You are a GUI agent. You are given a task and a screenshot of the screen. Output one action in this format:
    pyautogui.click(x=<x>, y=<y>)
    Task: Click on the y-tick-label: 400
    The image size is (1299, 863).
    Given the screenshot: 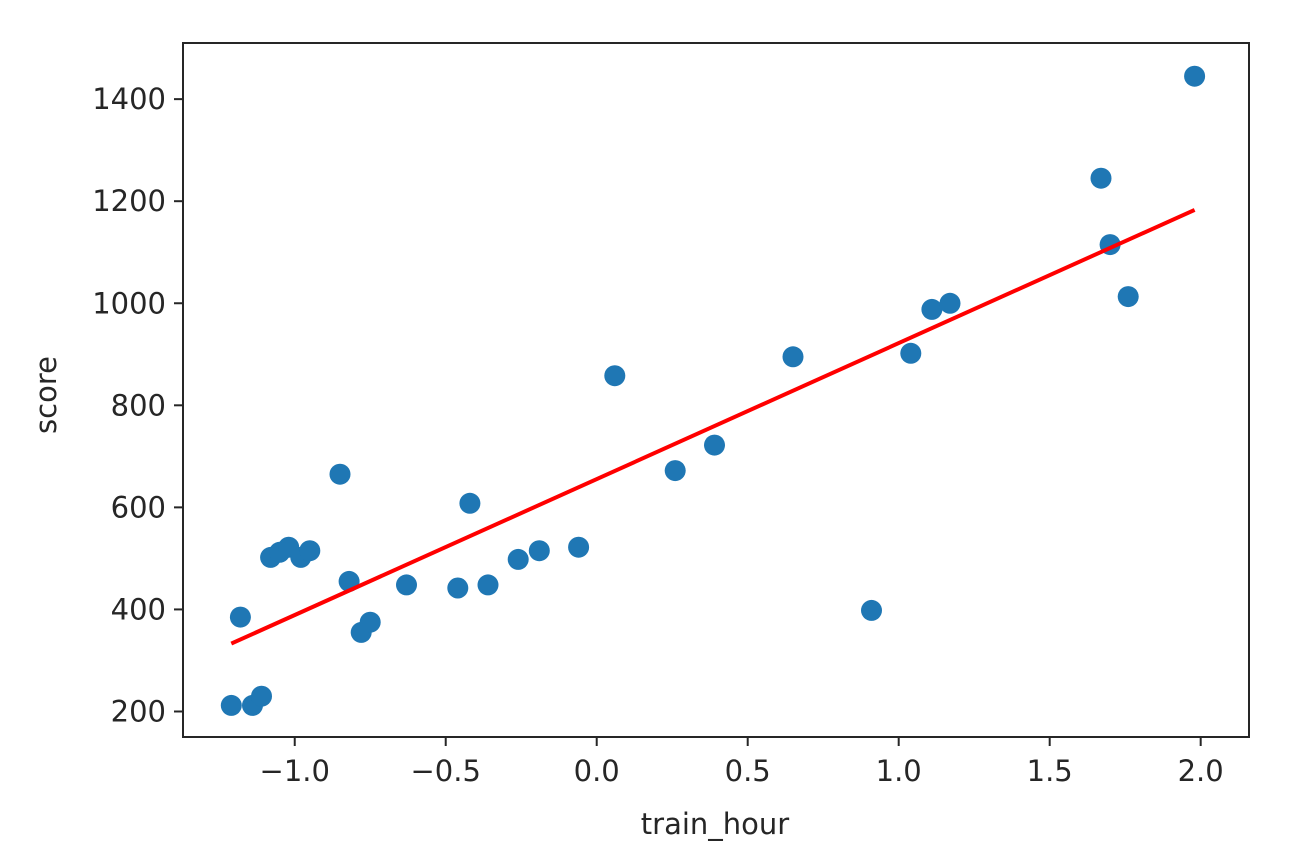 What is the action you would take?
    pyautogui.click(x=138, y=609)
    